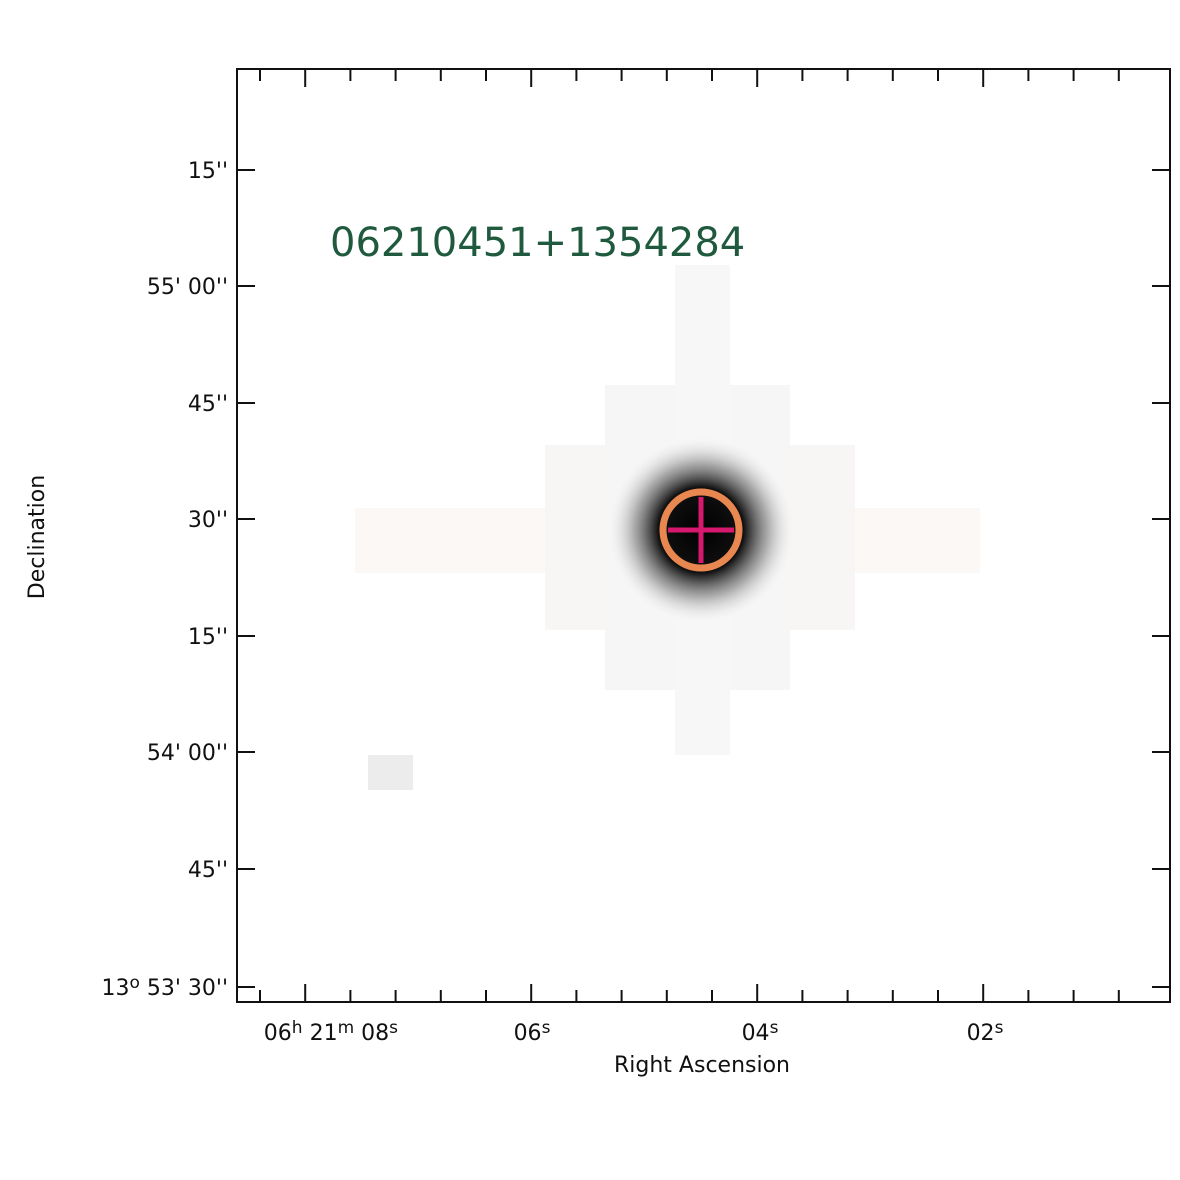 This screenshot has width=1180, height=1180. I want to click on x-tick-label: 06h 21m 08s, so click(331, 1032).